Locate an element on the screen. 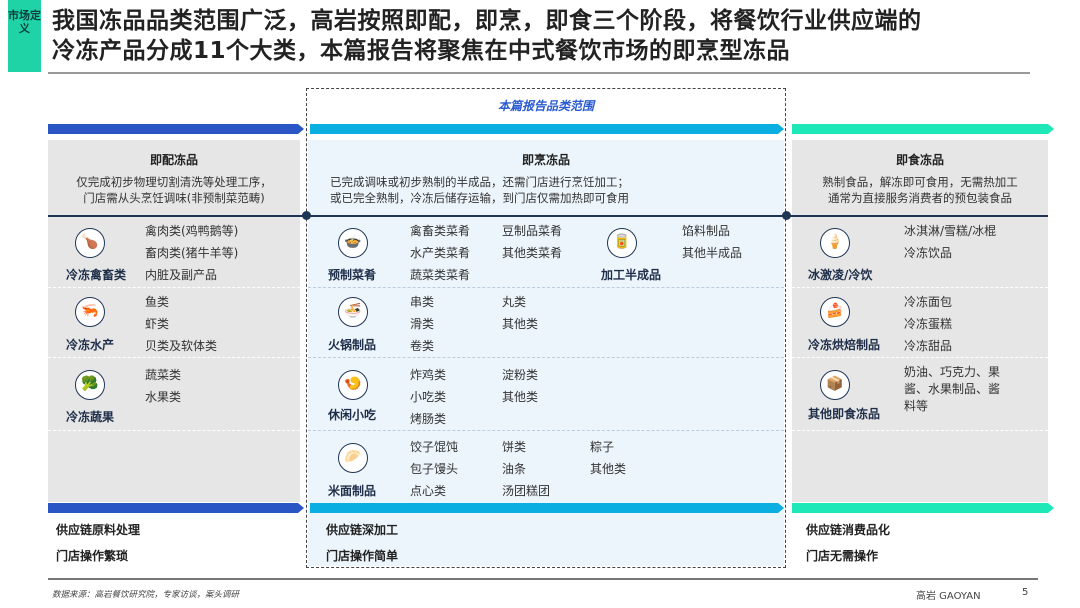  stage-arrows-bottom is located at coordinates (551, 508).